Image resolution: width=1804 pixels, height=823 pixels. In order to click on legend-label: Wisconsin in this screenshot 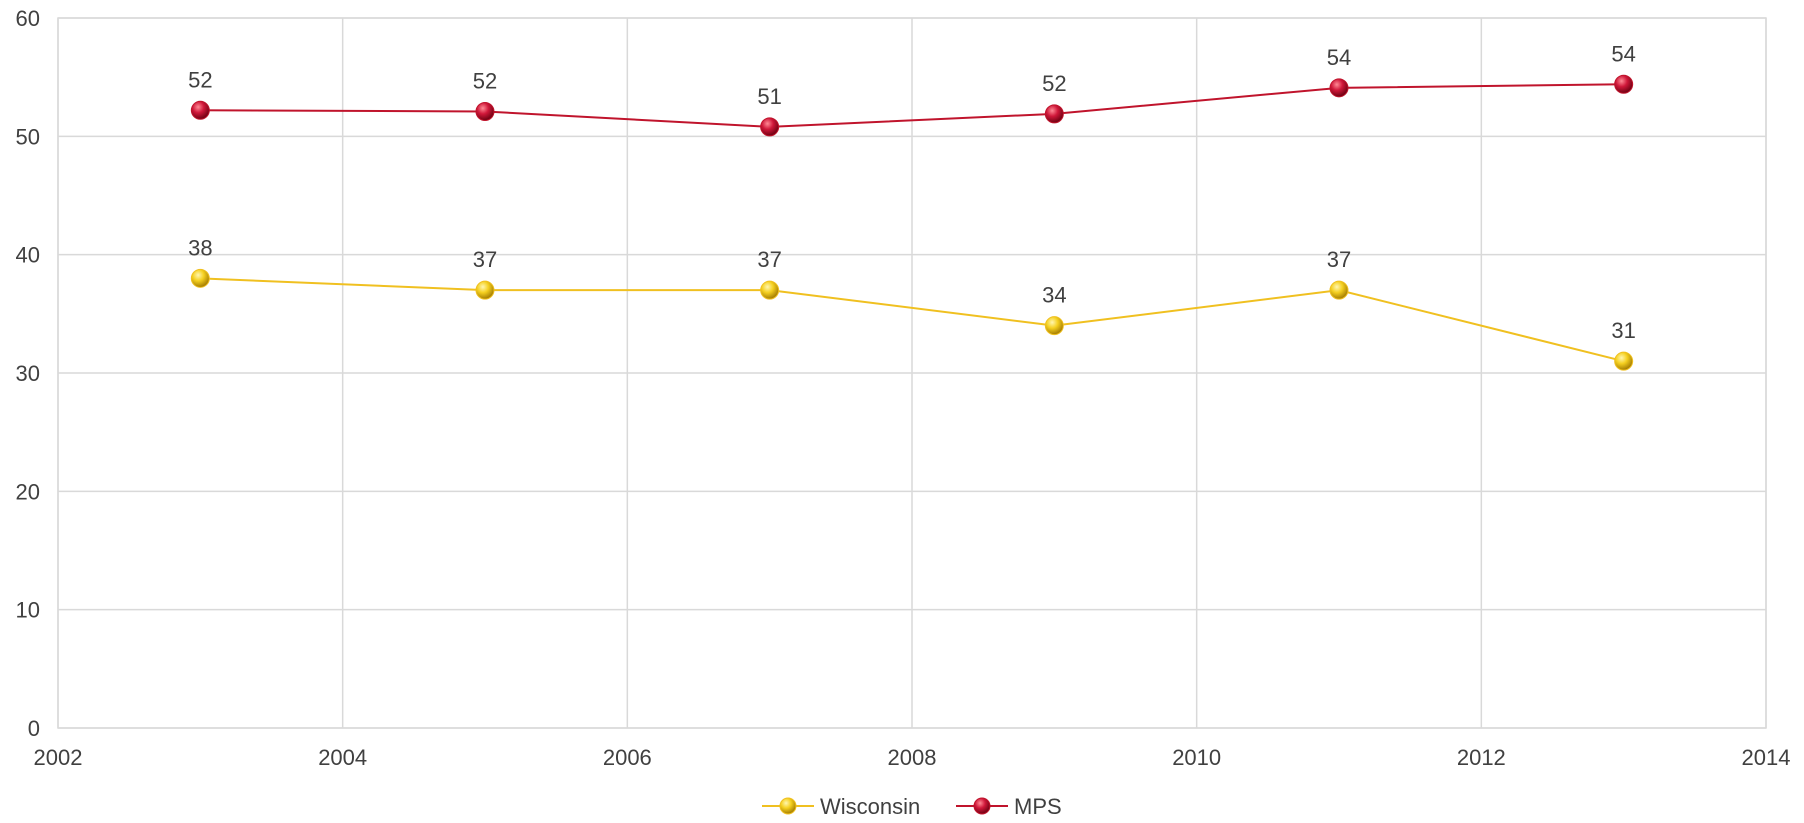, I will do `click(870, 806)`.